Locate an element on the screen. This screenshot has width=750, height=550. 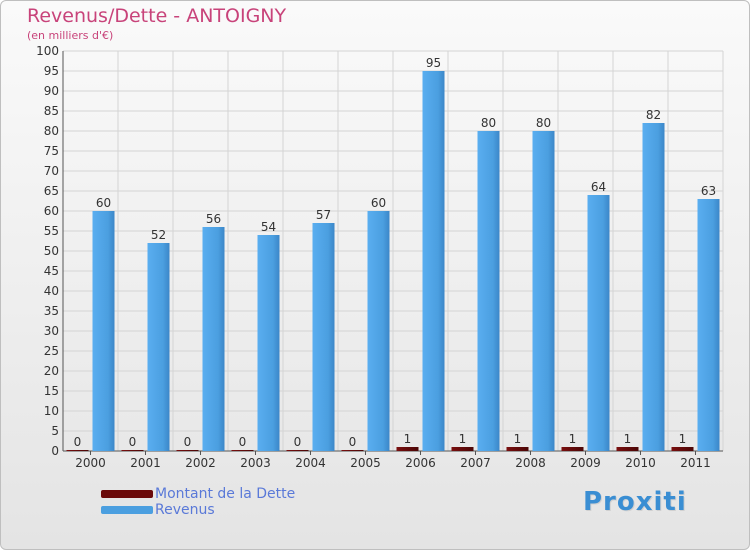
legend-swatch-dette is located at coordinates (127, 494).